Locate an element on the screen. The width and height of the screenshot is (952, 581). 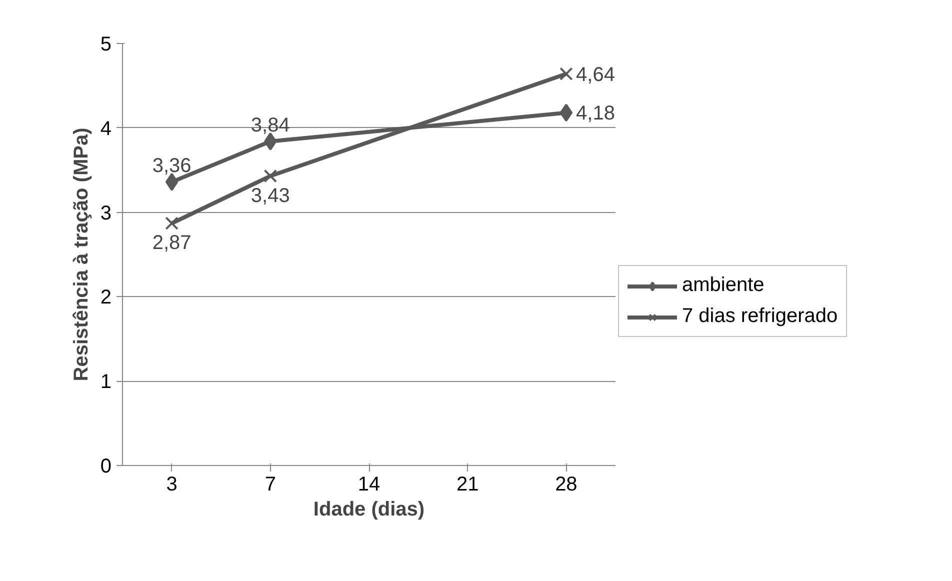
y-tick-label: 0 is located at coordinates (106, 467).